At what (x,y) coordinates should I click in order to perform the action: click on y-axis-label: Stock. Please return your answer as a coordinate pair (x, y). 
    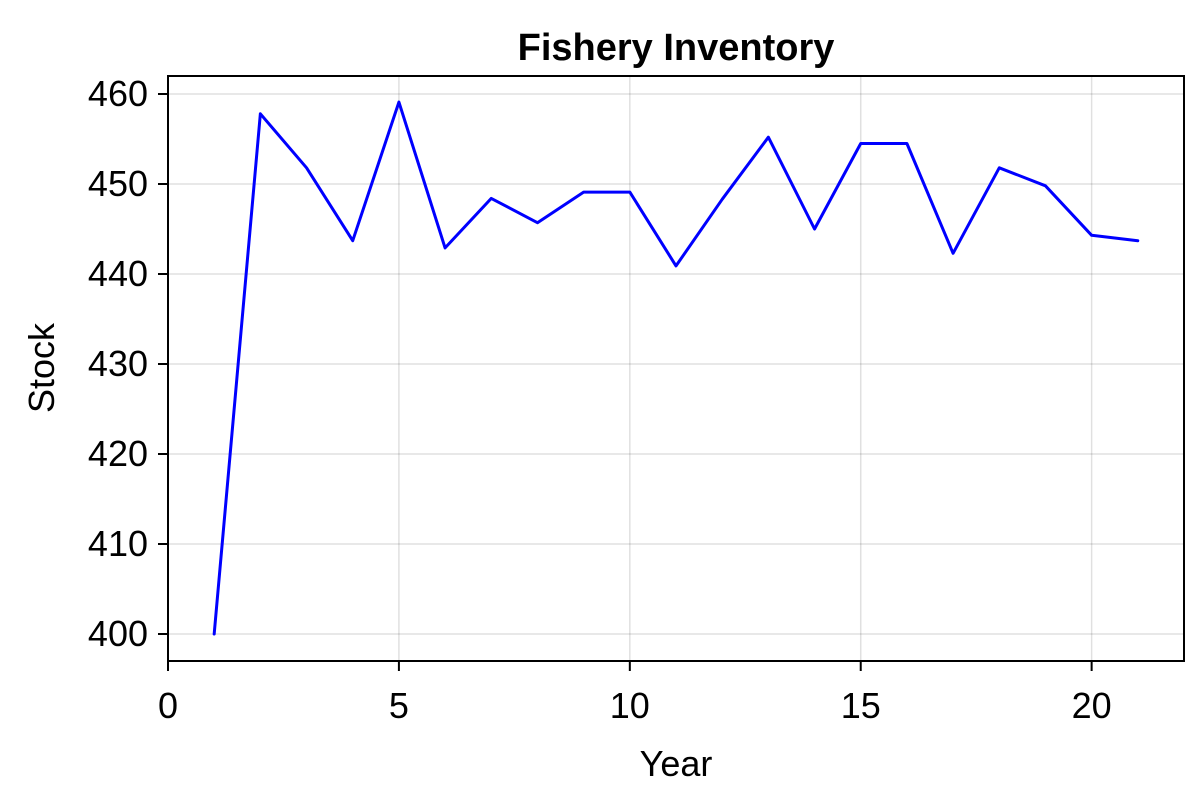
    Looking at the image, I should click on (41, 367).